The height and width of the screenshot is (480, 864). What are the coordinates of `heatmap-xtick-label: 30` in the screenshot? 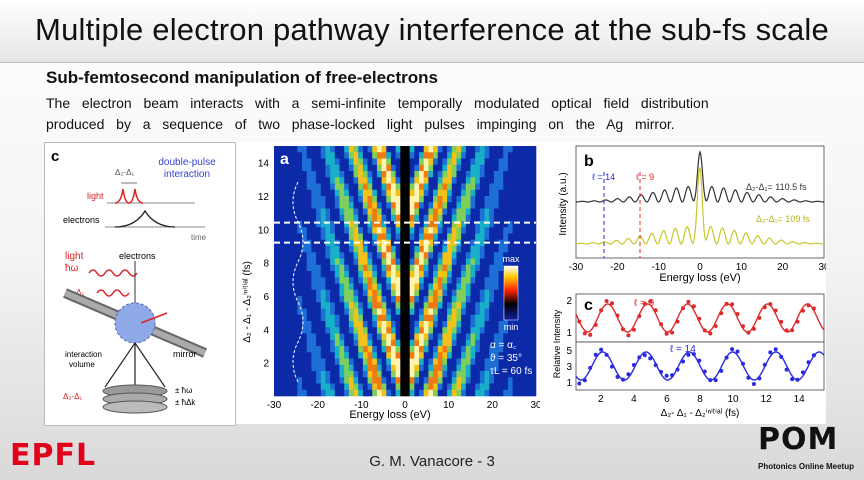 It's located at (535, 405).